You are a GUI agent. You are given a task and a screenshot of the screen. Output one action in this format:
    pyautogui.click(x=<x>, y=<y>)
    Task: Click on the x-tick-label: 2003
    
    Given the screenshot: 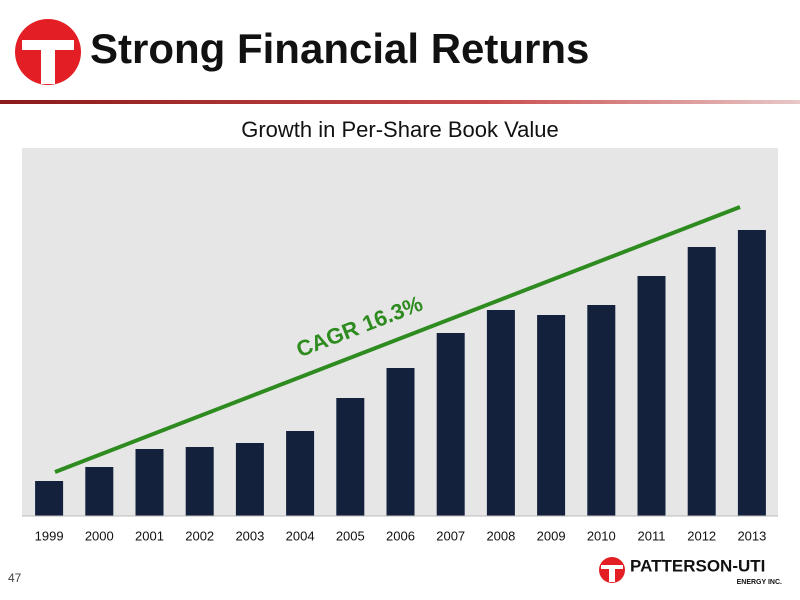 What is the action you would take?
    pyautogui.click(x=249, y=535)
    